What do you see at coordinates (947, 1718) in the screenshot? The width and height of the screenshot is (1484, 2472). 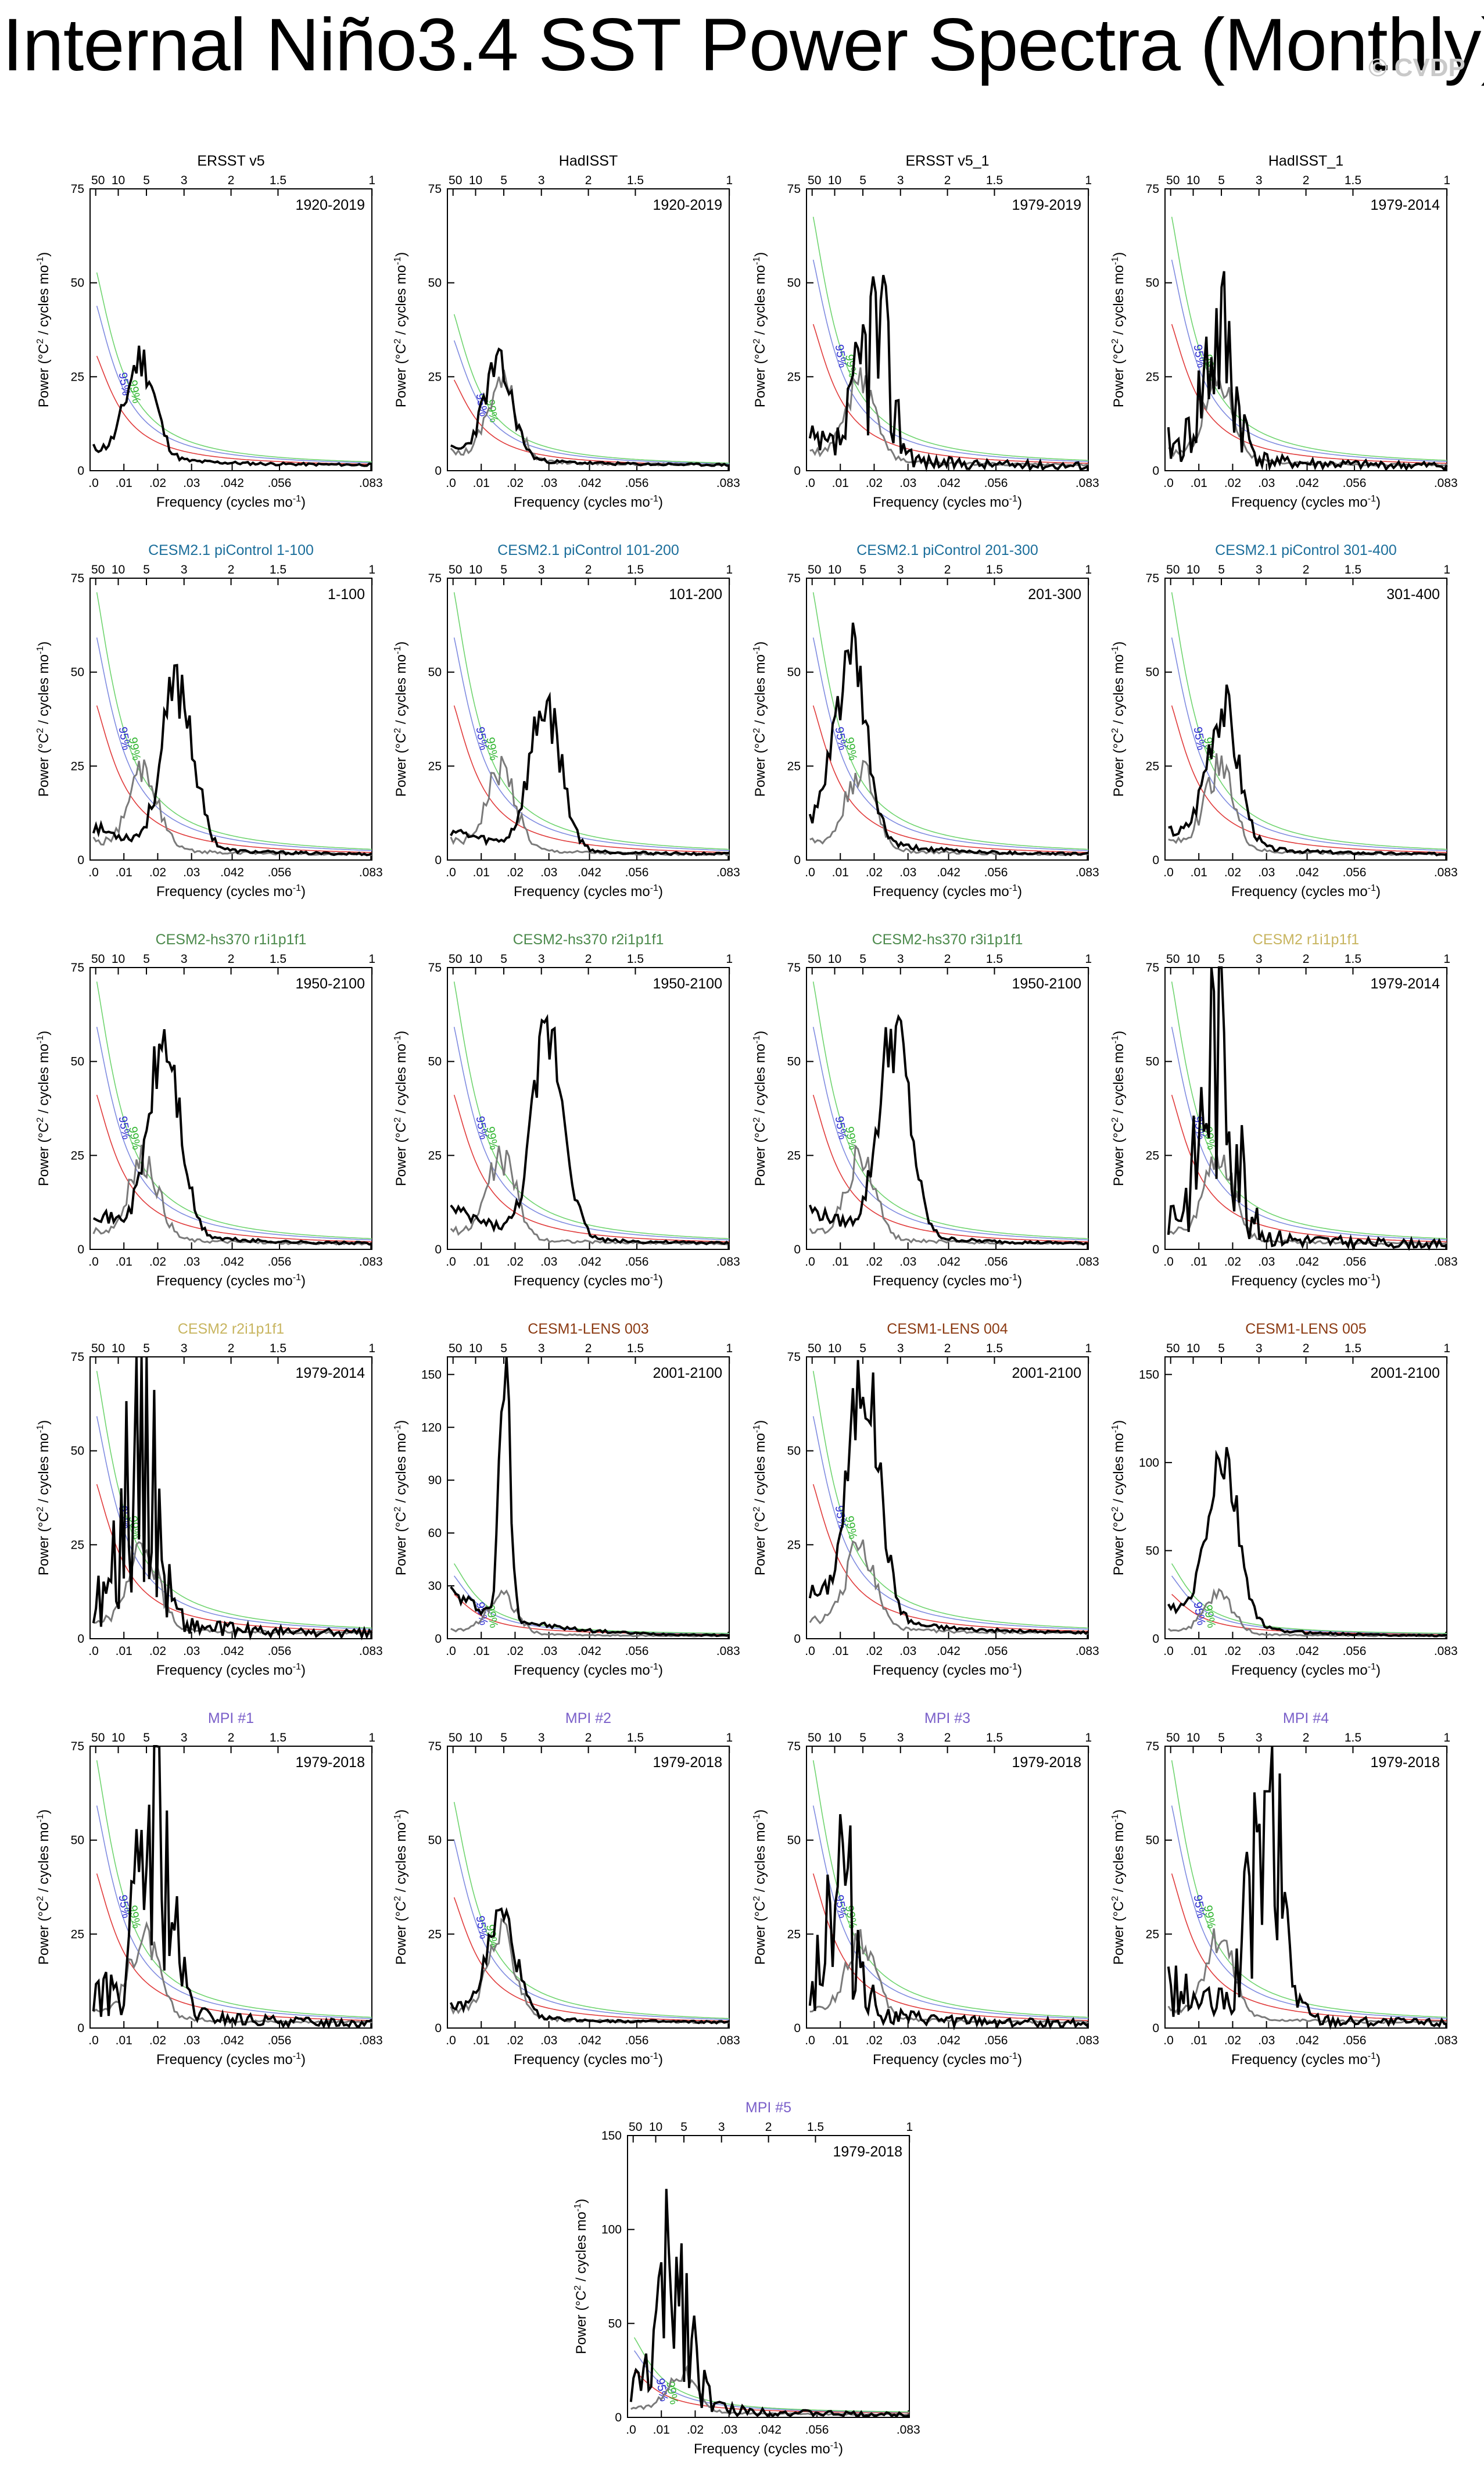 I see `panel-title: MPI #3` at bounding box center [947, 1718].